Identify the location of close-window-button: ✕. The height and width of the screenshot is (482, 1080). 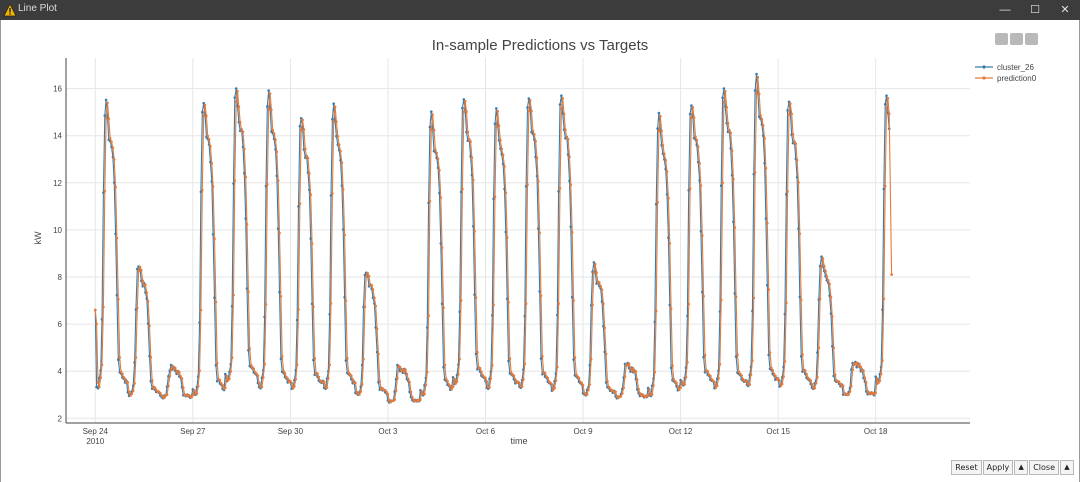
(1065, 10).